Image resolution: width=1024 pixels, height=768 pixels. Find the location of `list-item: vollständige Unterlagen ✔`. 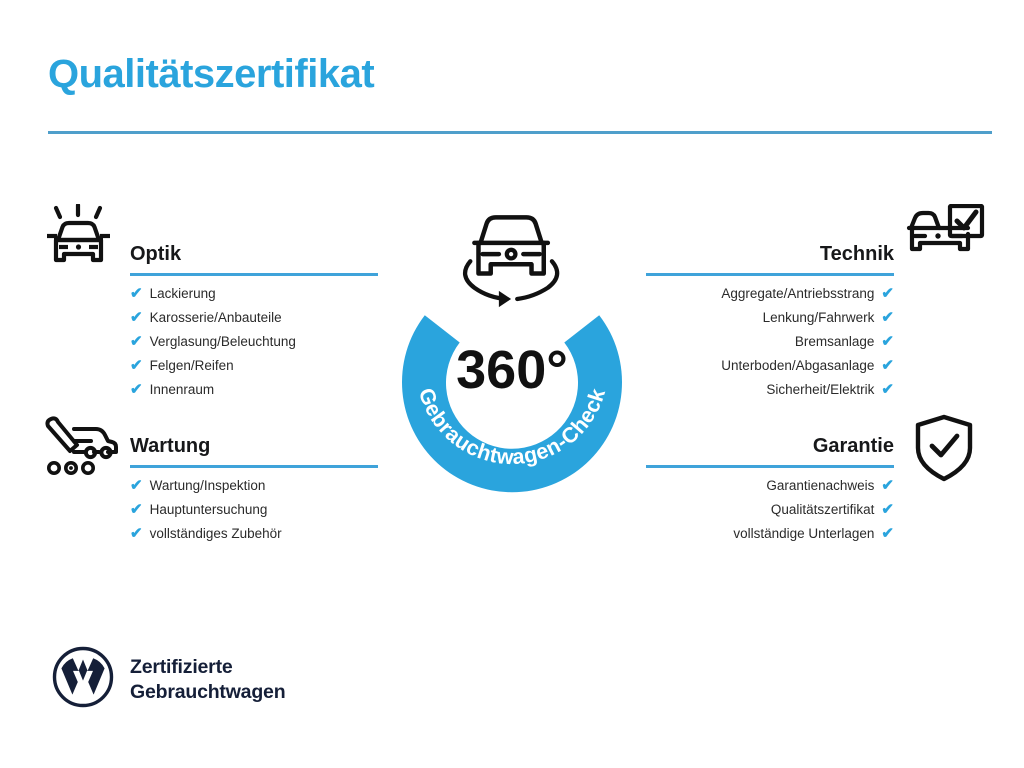

list-item: vollständige Unterlagen ✔ is located at coordinates (770, 534).